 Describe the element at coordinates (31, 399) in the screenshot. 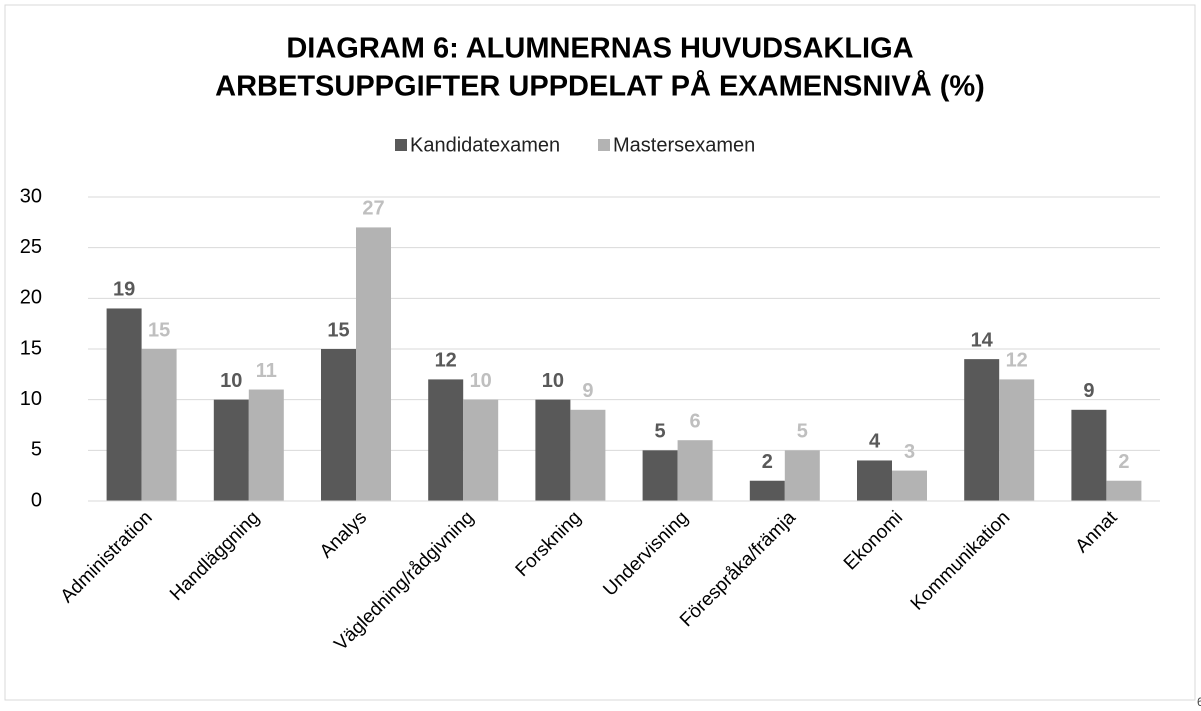

I see `y-tick-label: 10` at that location.